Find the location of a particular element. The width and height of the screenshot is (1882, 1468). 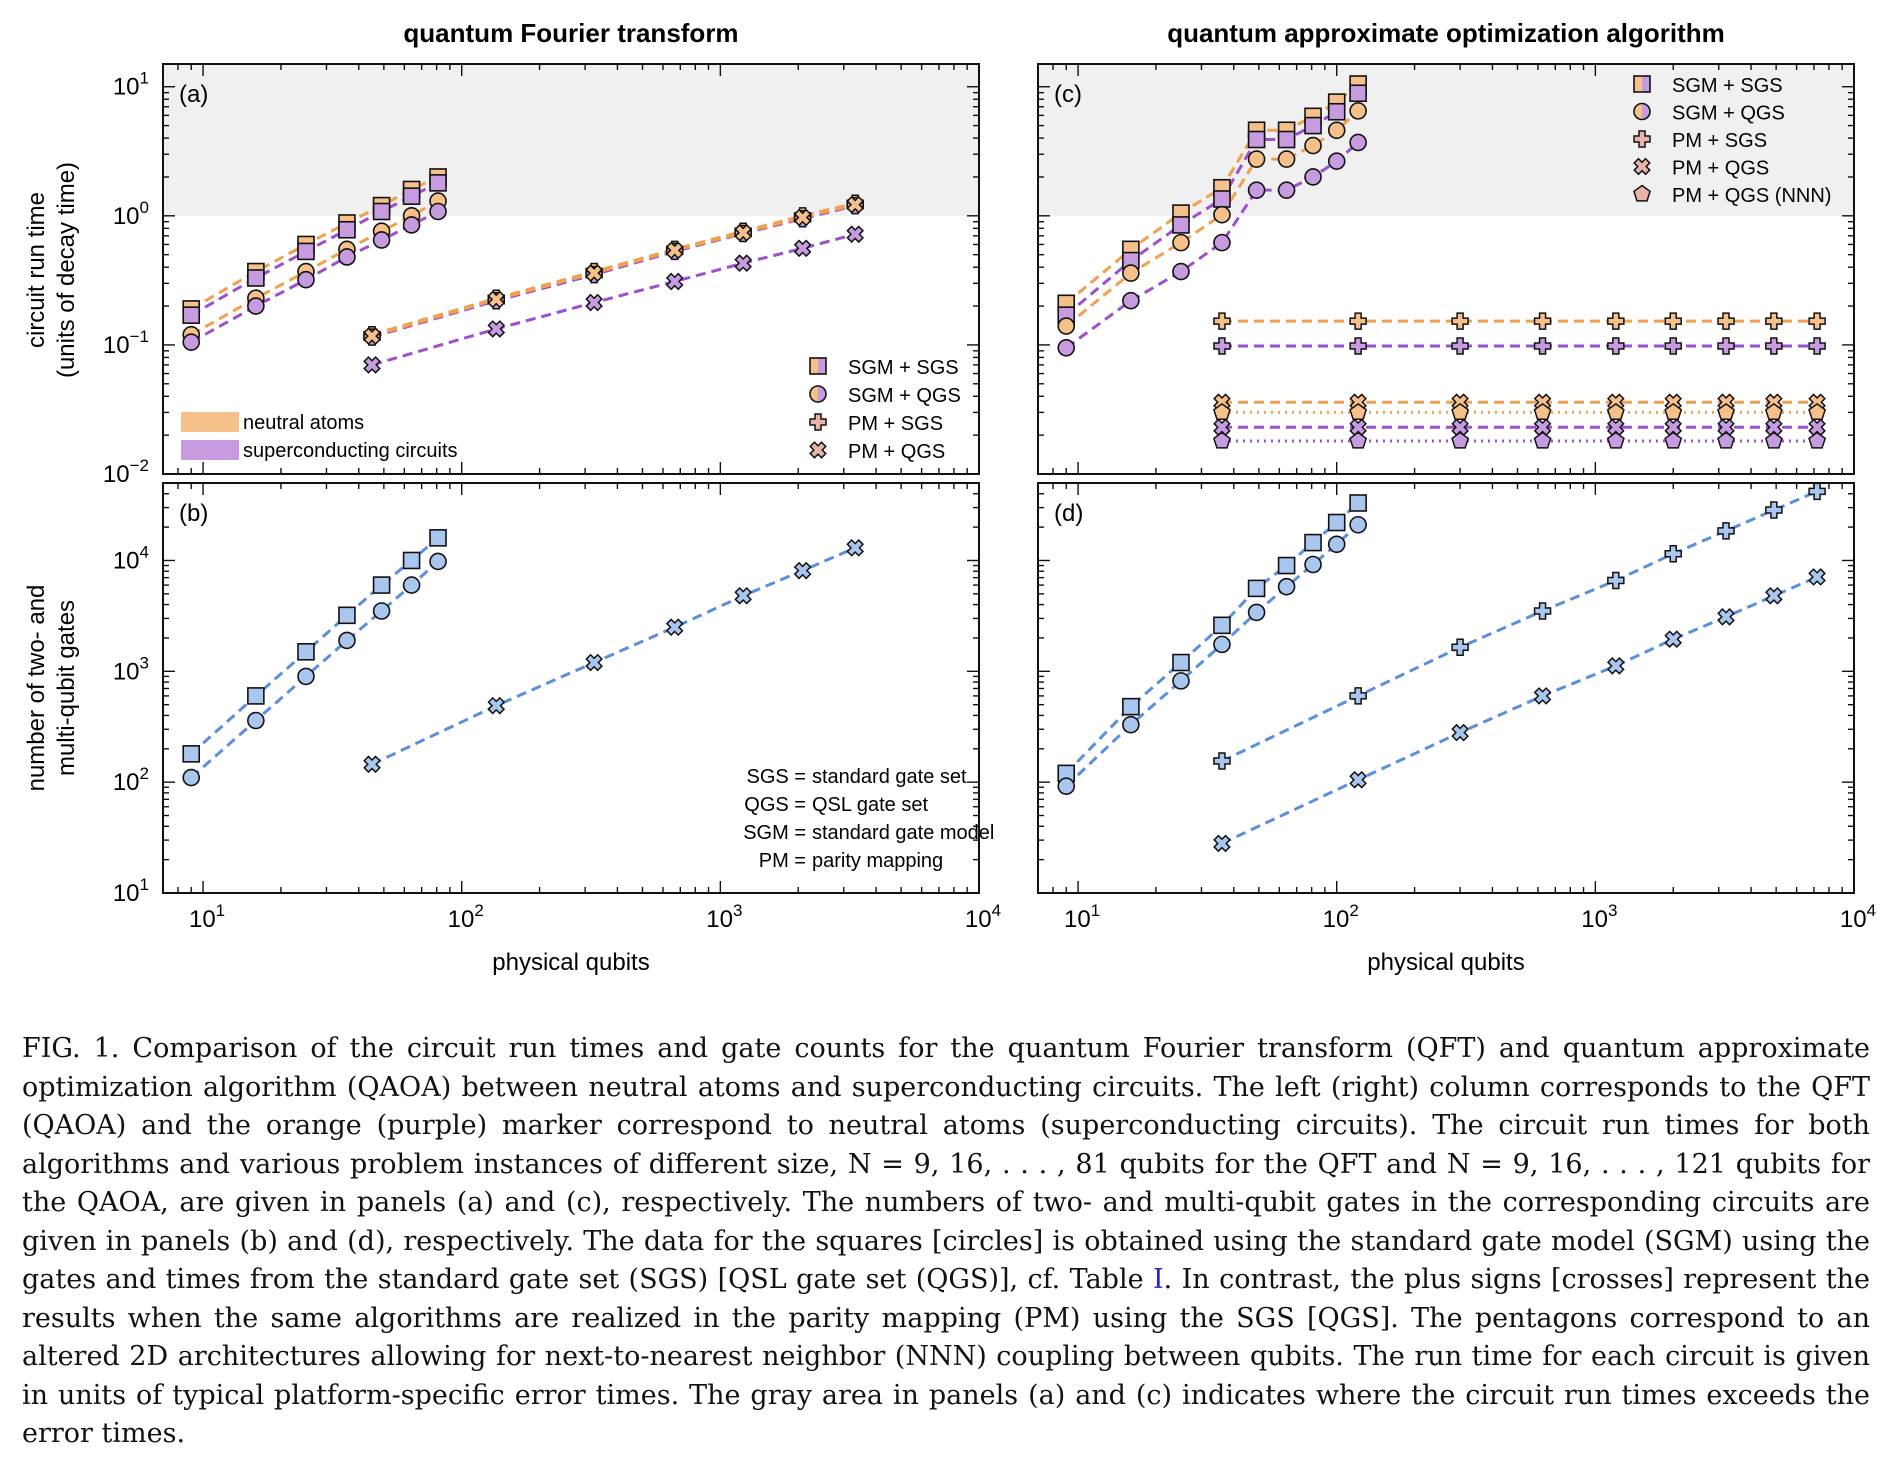

abbreviation-key: PM = is located at coordinates (782, 861).